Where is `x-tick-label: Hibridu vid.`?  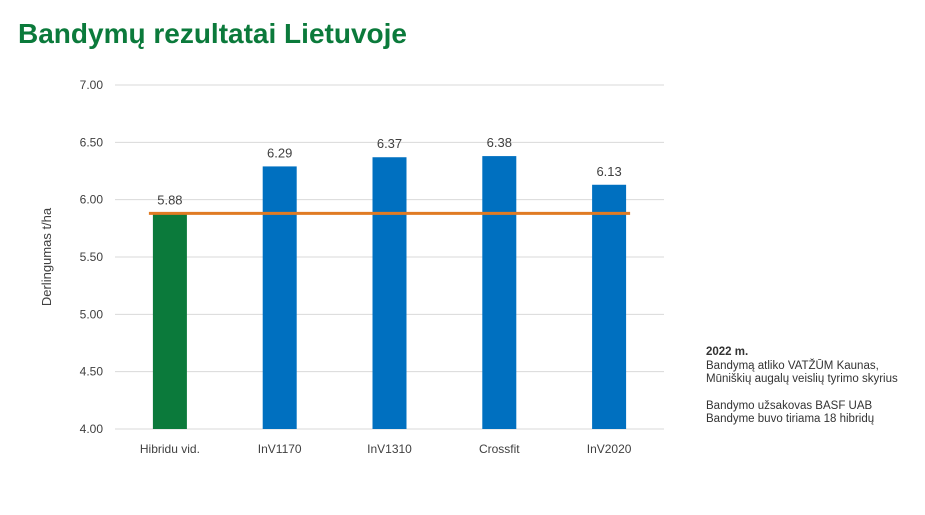
x-tick-label: Hibridu vid. is located at coordinates (170, 449).